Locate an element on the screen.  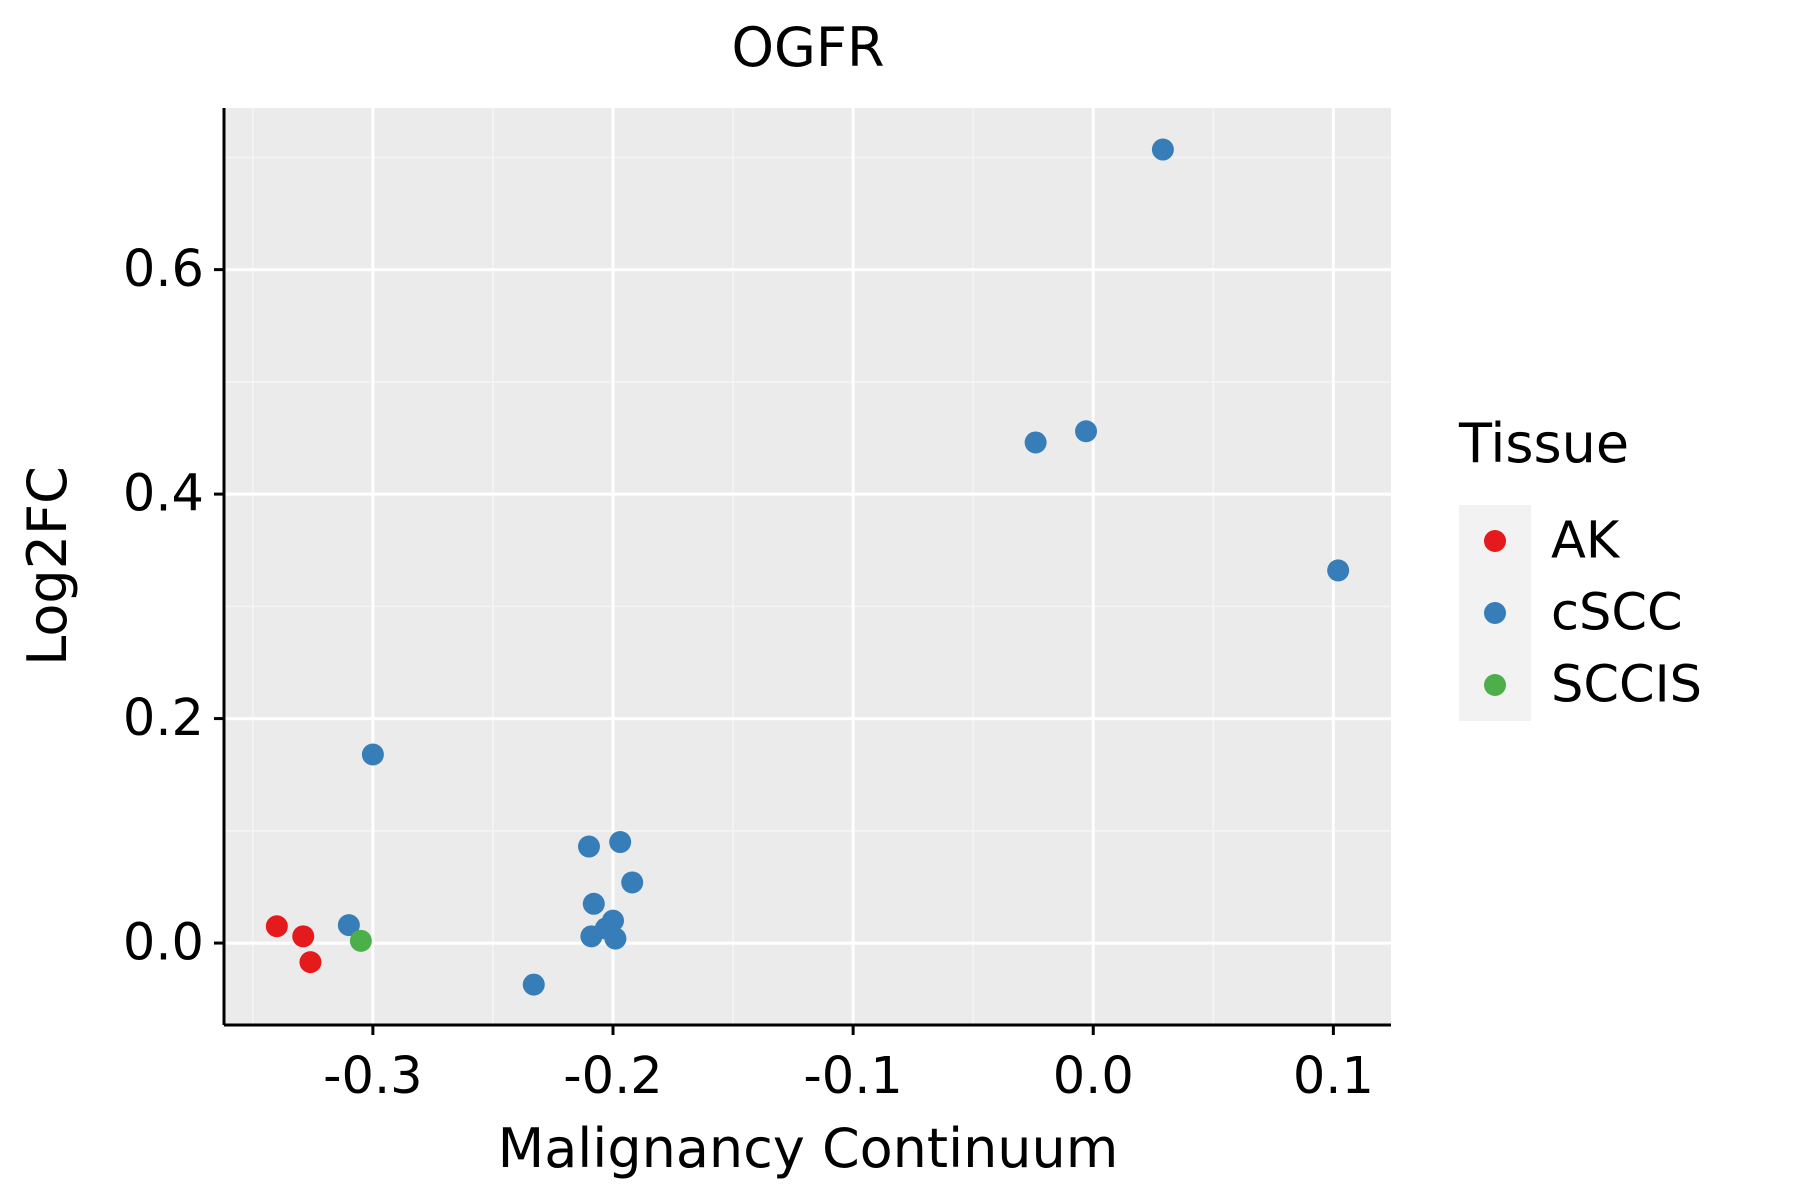
x-tick-label: -0.2 is located at coordinates (613, 1076).